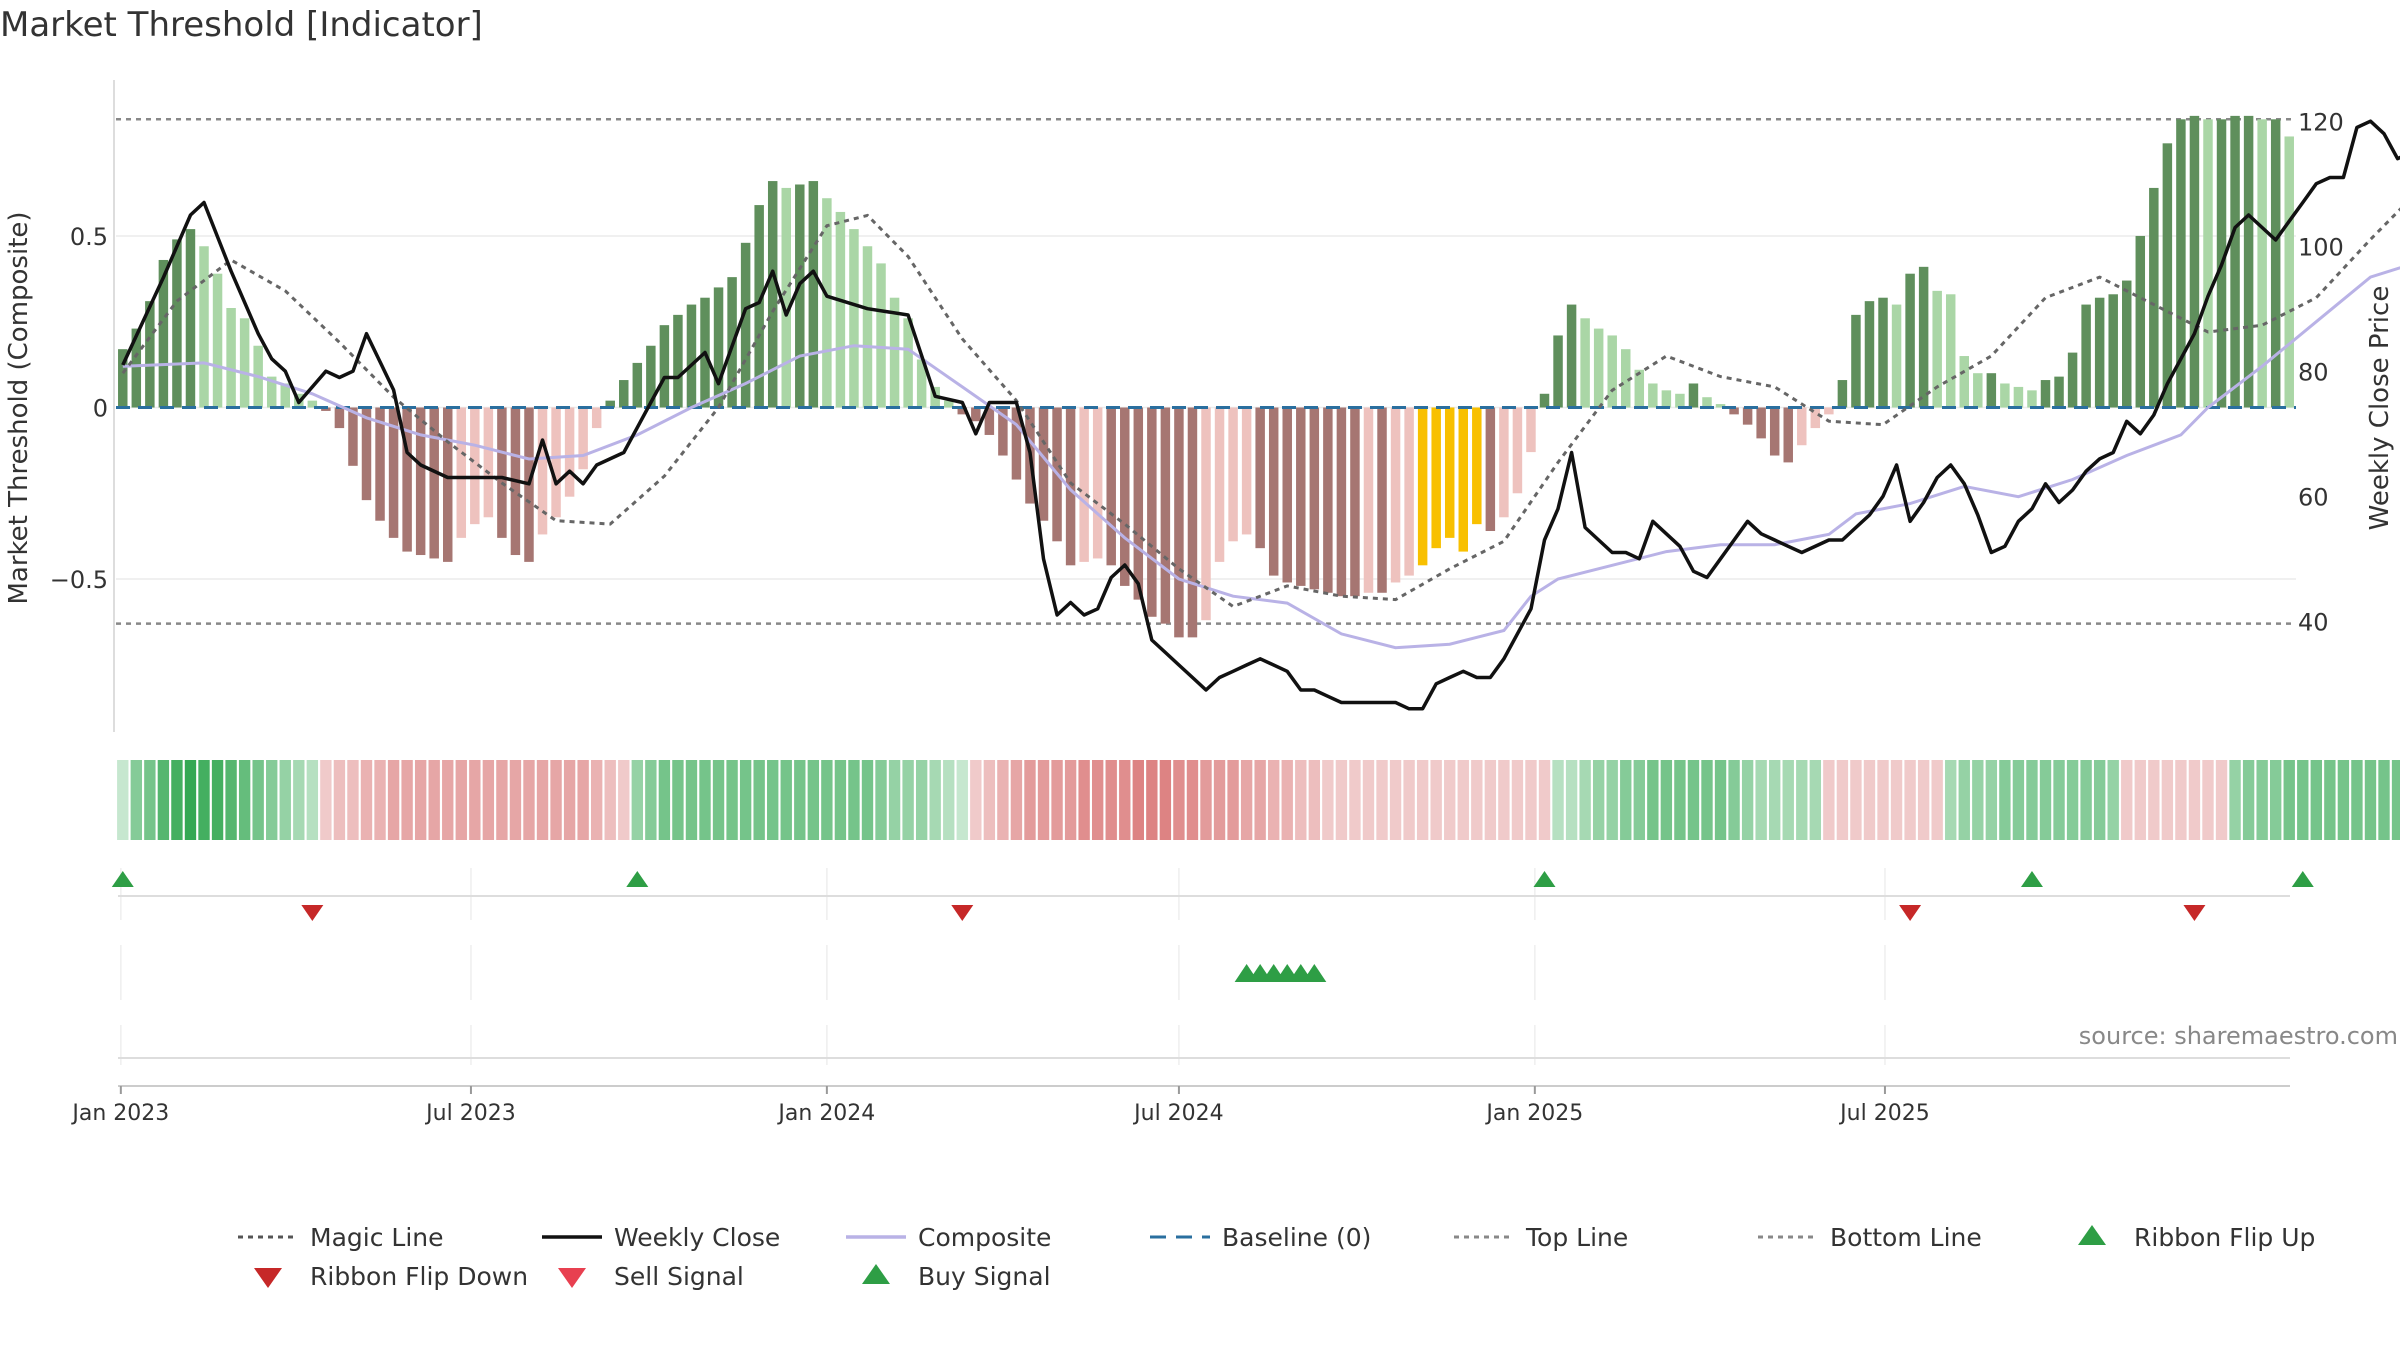 The image size is (2400, 1350). Describe the element at coordinates (1314, 973) in the screenshot. I see `buy-signal-marker` at that location.